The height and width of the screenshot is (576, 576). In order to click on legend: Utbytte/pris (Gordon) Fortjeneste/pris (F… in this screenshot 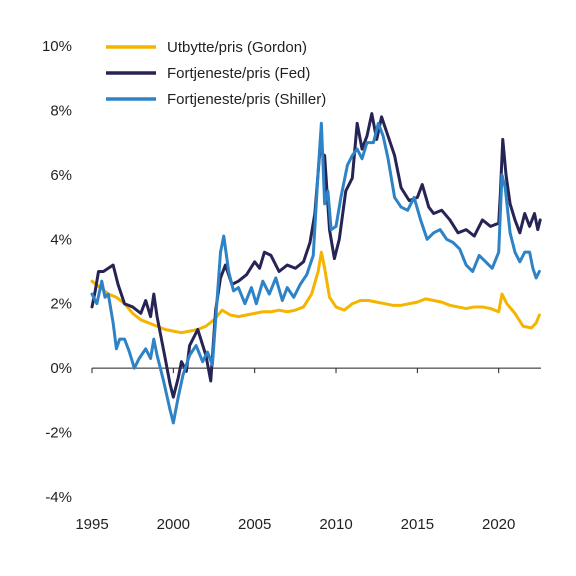, I will do `click(216, 73)`.